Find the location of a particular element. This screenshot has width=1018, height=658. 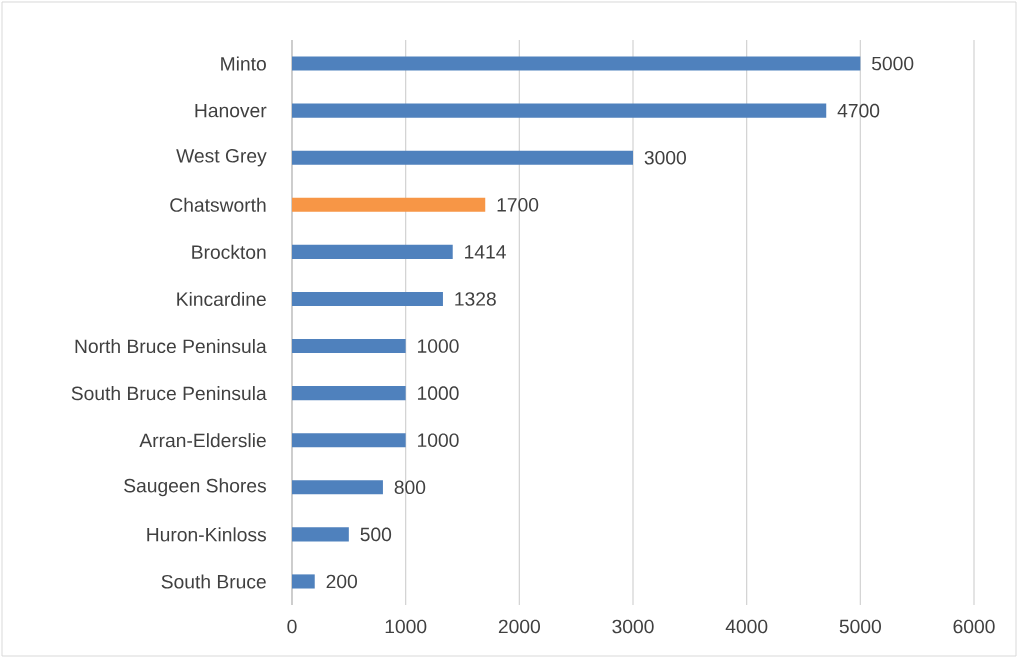

y-tick-label: Arran-Elderslie is located at coordinates (202, 440).